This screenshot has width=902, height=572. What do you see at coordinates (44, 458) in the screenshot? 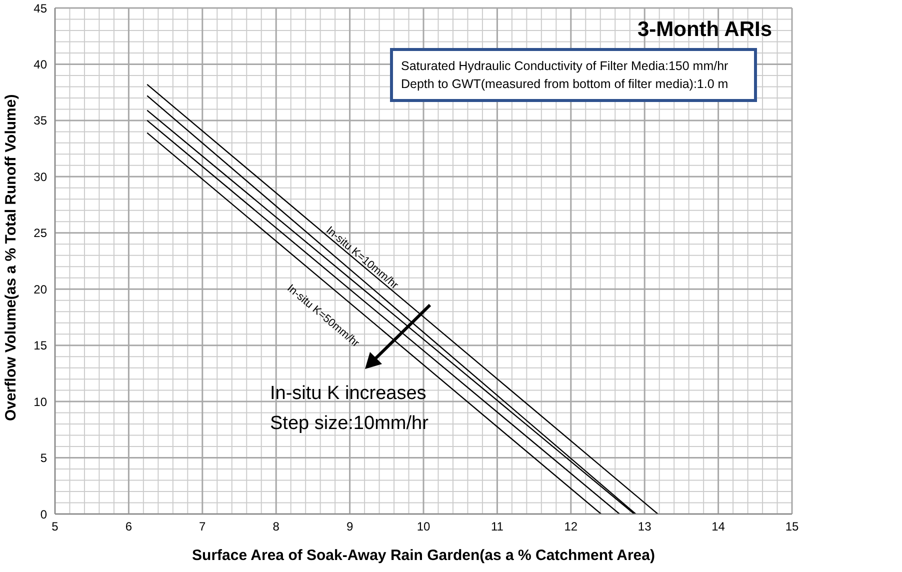
I see `y-tick-label: 5` at bounding box center [44, 458].